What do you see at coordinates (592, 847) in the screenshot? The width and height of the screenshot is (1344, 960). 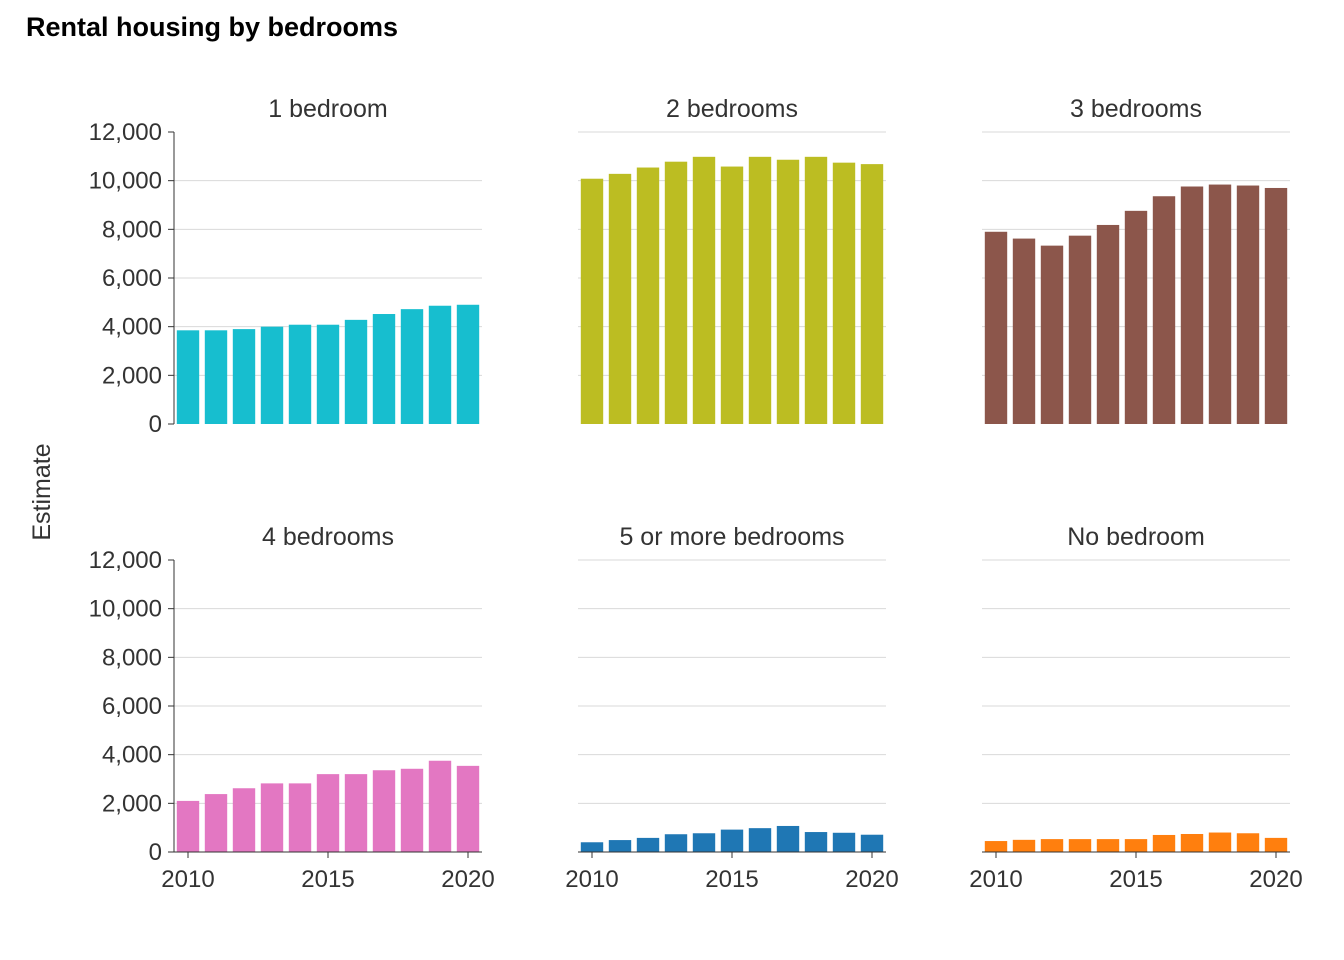 I see `bar-5-or-more-bedrooms-2010` at bounding box center [592, 847].